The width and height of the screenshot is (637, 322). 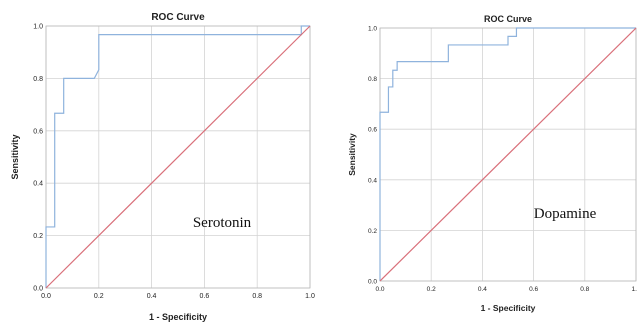 What do you see at coordinates (222, 223) in the screenshot?
I see `chart-annotation: Serotonin` at bounding box center [222, 223].